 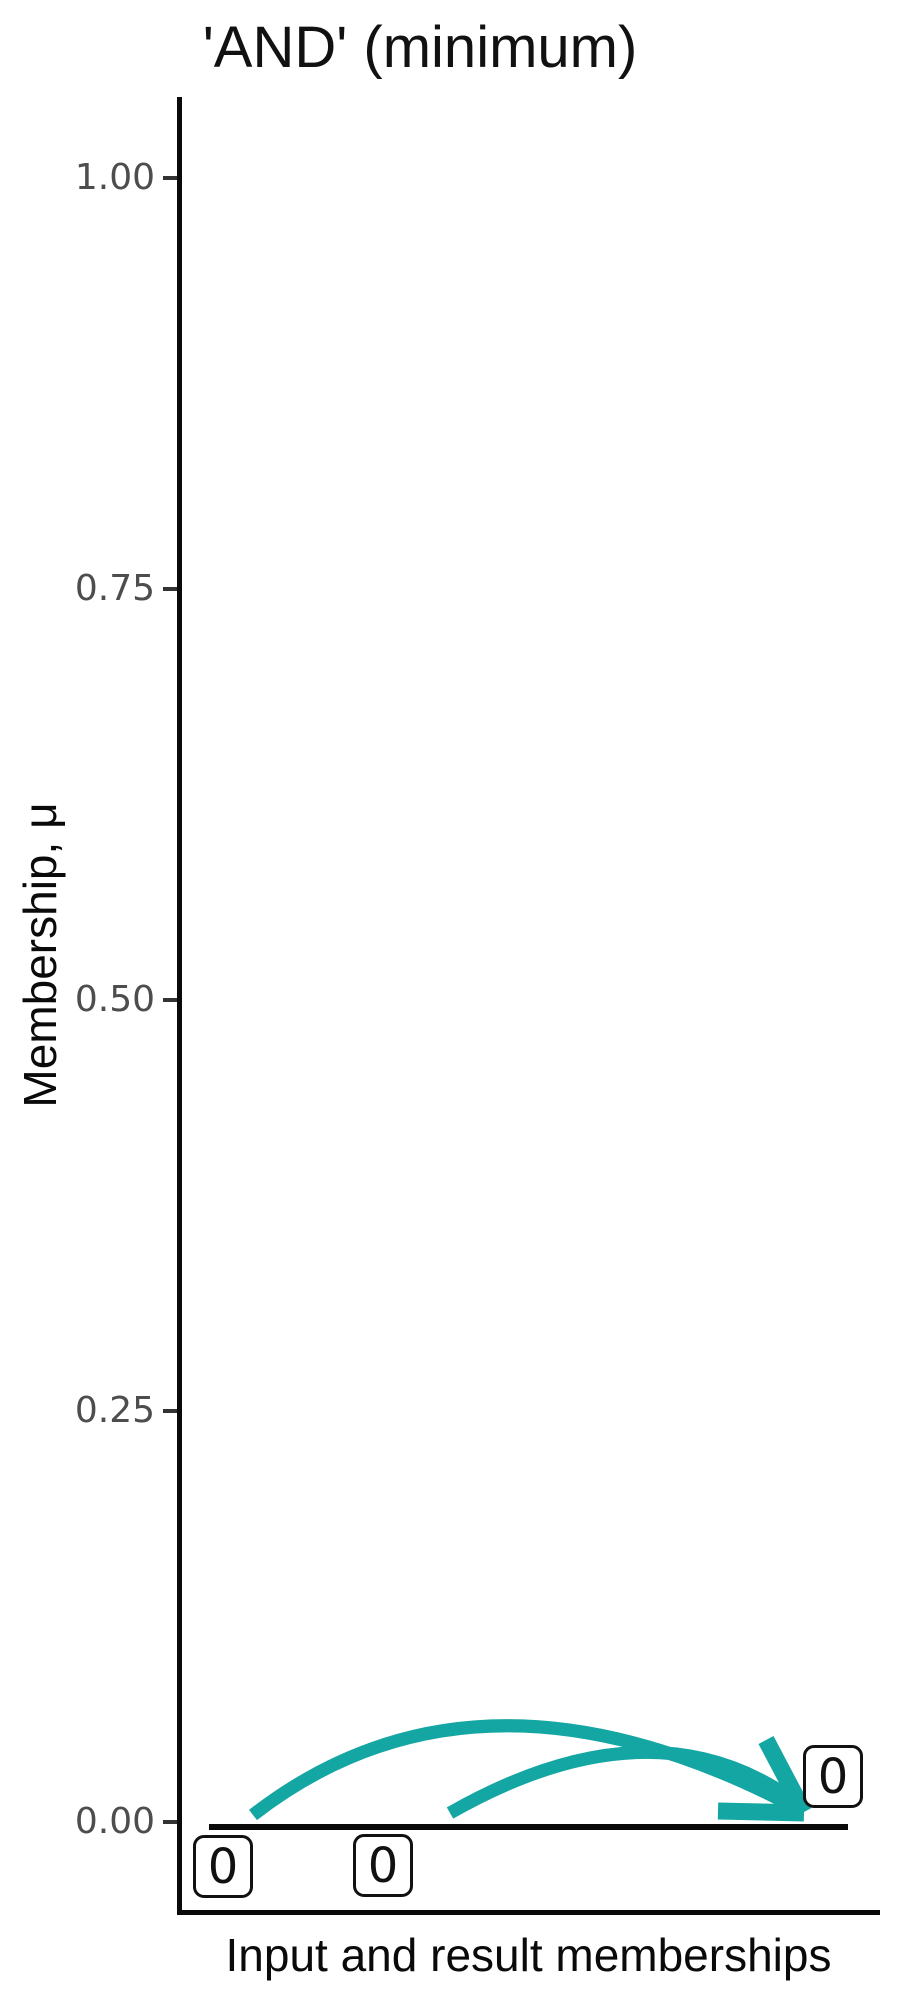 I want to click on value-label-input-2: 0, so click(x=383, y=1865).